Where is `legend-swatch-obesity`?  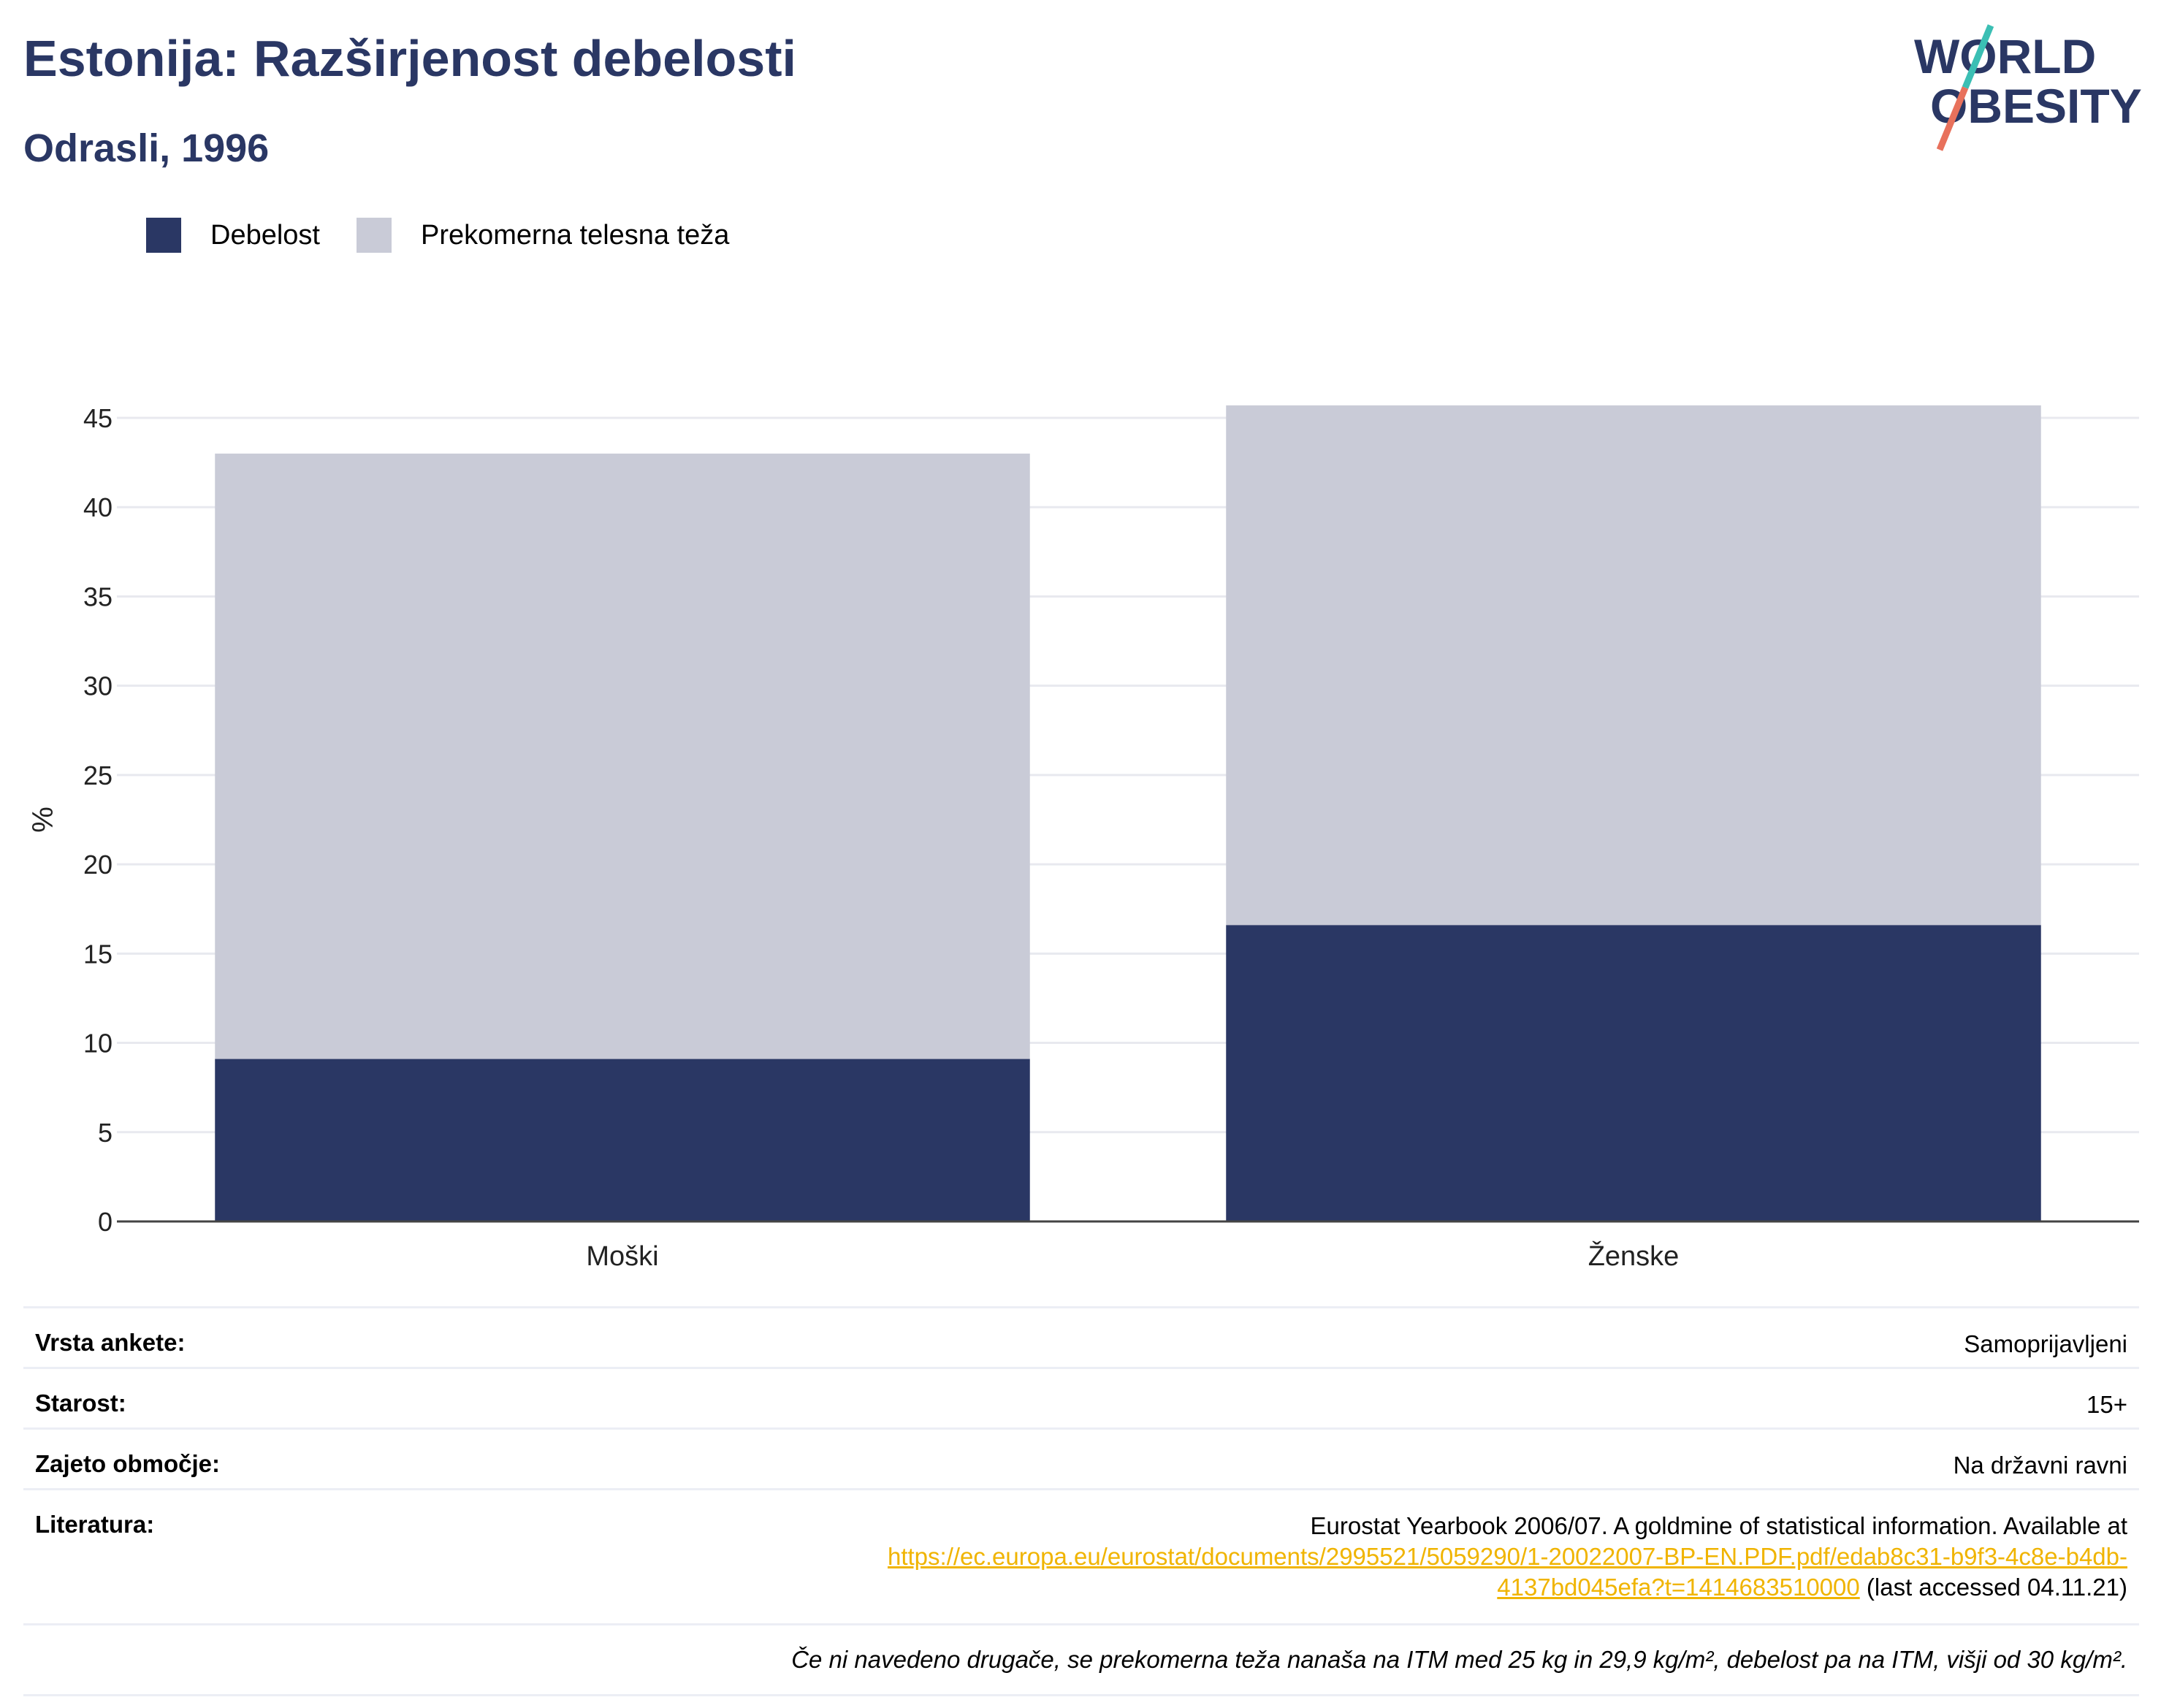 legend-swatch-obesity is located at coordinates (163, 235).